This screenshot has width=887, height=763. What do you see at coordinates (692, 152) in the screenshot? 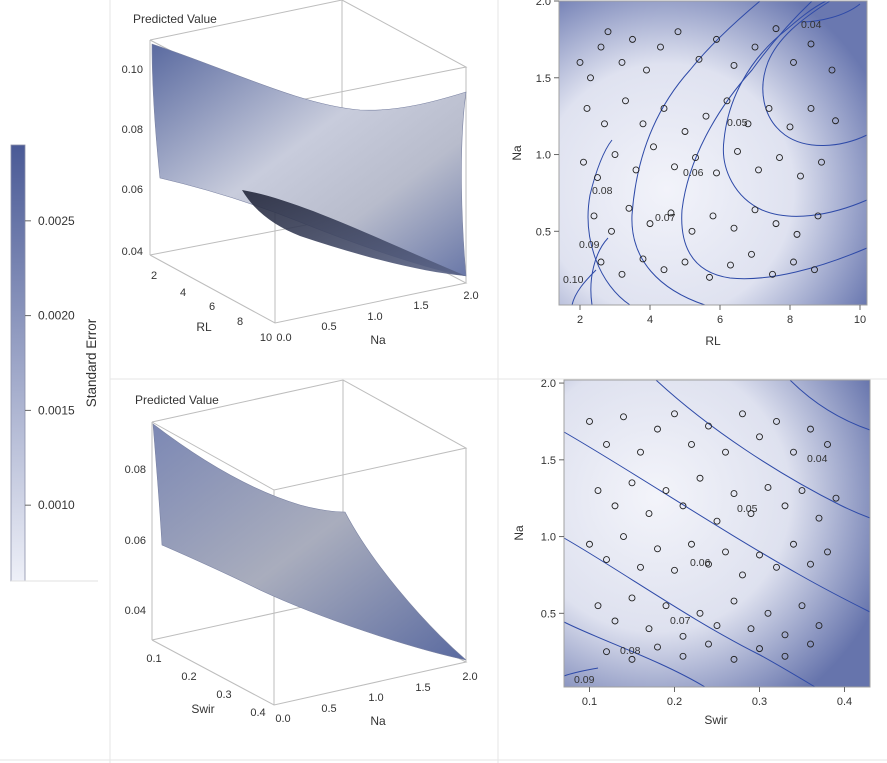
I see `contour-level-labels: 0.10 0.09 0.08 0.07 0.06 0.05 0.04` at bounding box center [692, 152].